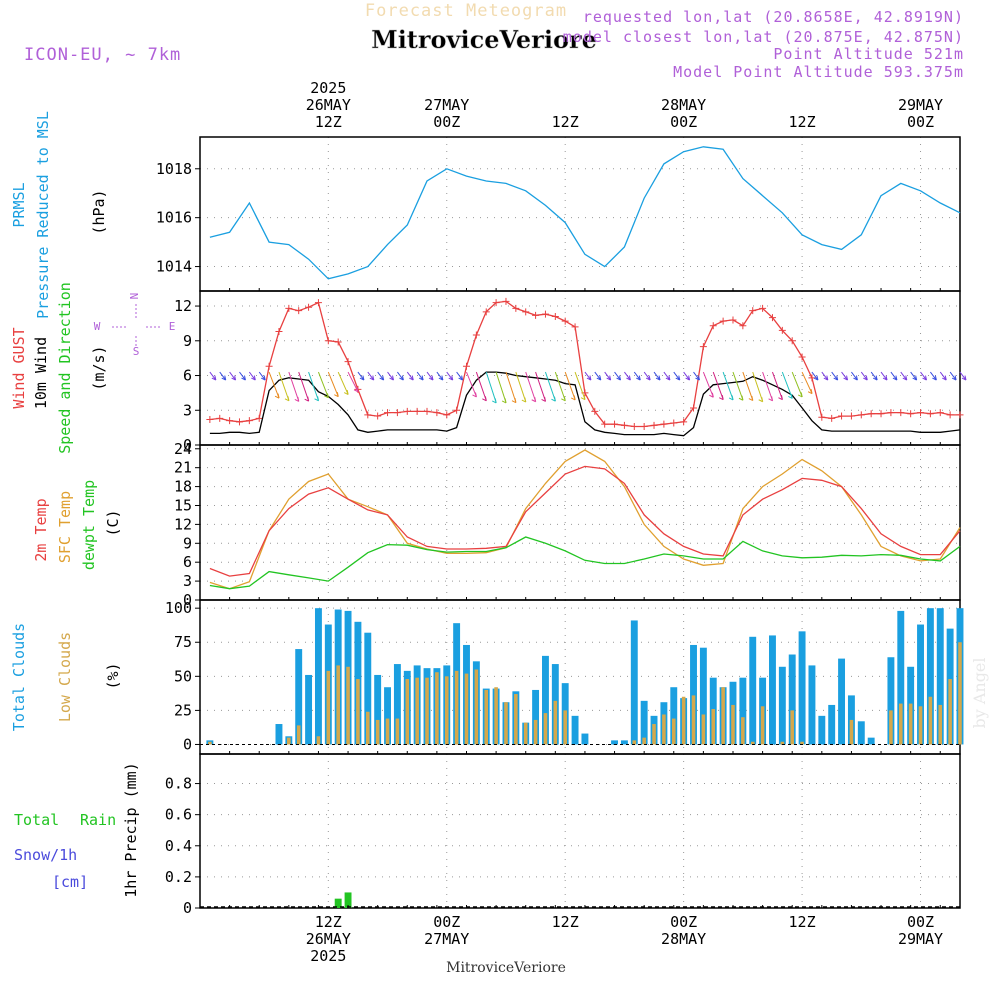  Describe the element at coordinates (77, 525) in the screenshot. I see `temp-labels: 2m Temp SFC Temp dewpt Temp (C)` at that location.